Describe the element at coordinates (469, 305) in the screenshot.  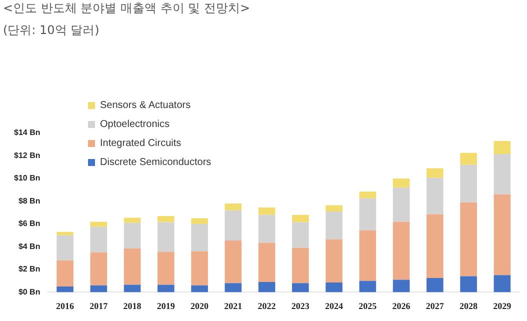
I see `x-tick-label: 2028` at that location.